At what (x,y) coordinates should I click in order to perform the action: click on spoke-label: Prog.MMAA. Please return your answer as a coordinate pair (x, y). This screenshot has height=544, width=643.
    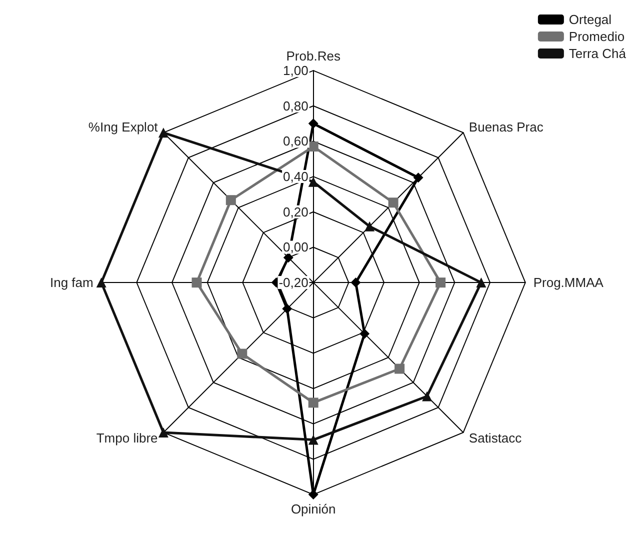
    Looking at the image, I should click on (568, 282).